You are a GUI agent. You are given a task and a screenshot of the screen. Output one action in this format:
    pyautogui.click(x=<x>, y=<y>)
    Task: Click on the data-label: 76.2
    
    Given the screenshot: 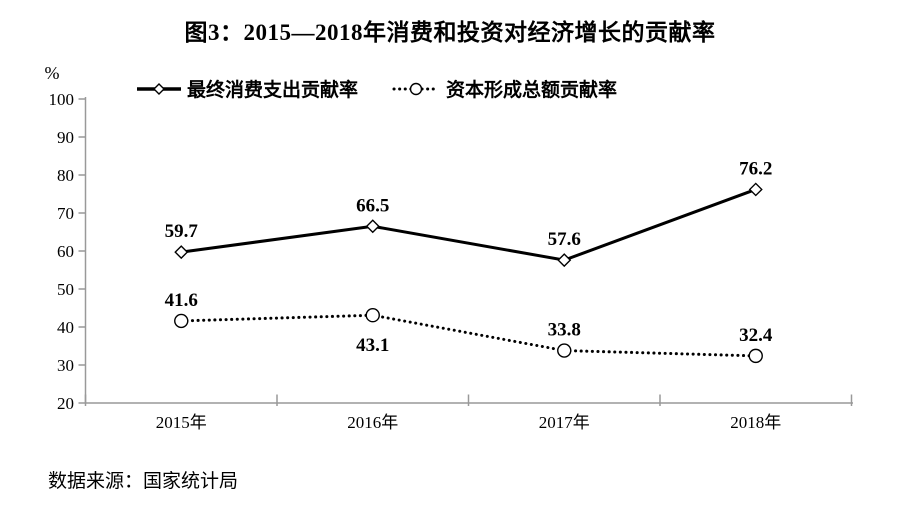 What is the action you would take?
    pyautogui.click(x=755, y=168)
    